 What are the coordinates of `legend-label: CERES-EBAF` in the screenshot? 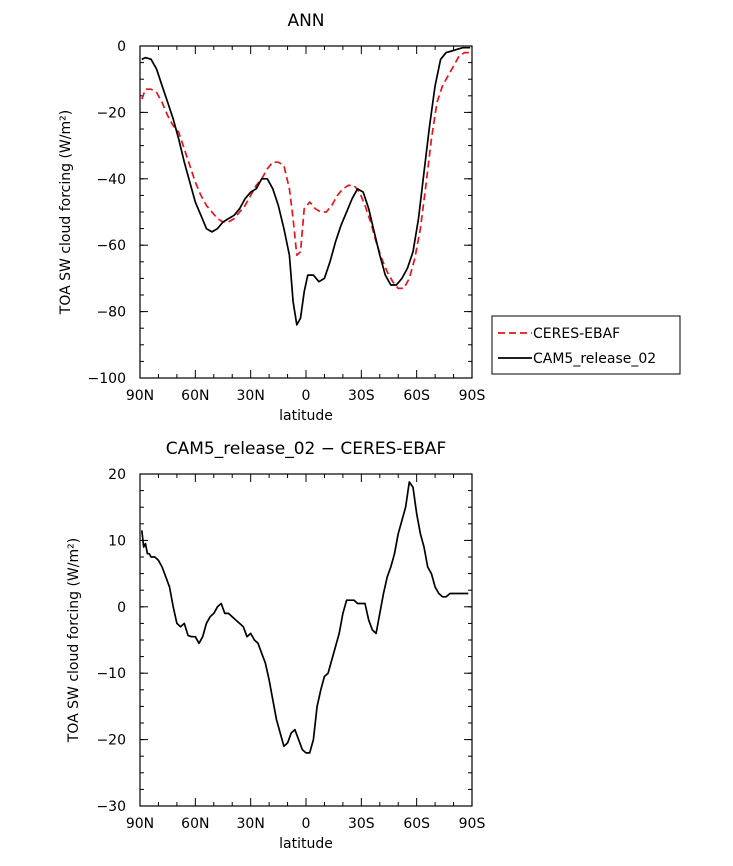 It's located at (576, 334).